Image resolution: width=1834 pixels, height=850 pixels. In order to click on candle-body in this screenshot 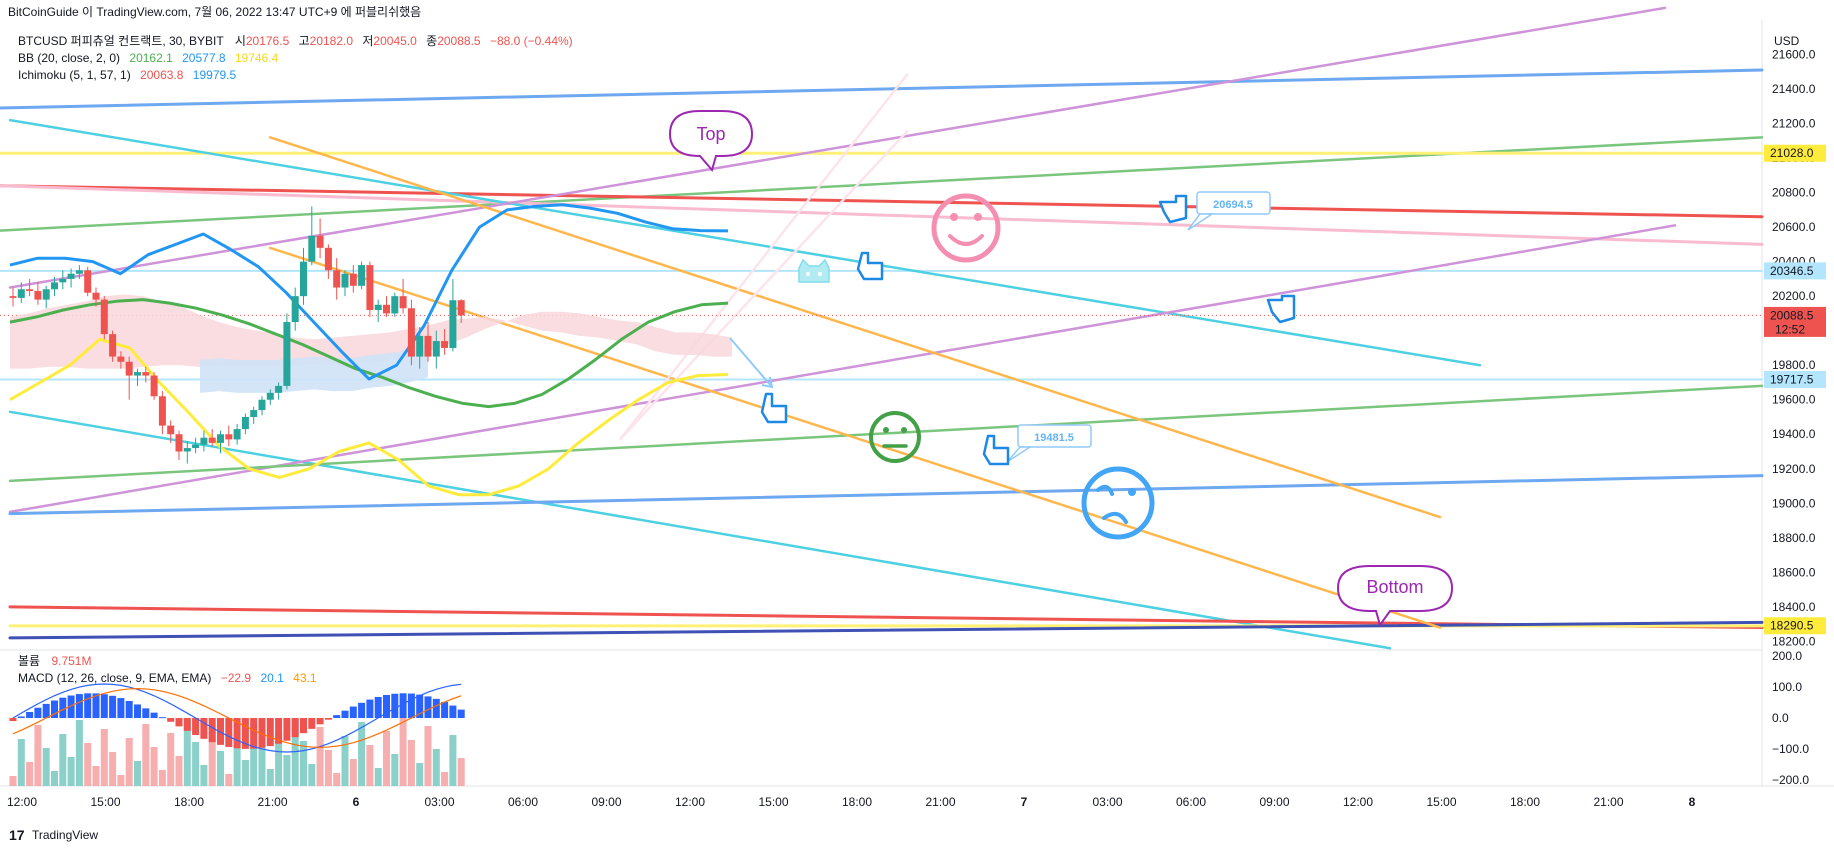, I will do `click(270, 396)`.